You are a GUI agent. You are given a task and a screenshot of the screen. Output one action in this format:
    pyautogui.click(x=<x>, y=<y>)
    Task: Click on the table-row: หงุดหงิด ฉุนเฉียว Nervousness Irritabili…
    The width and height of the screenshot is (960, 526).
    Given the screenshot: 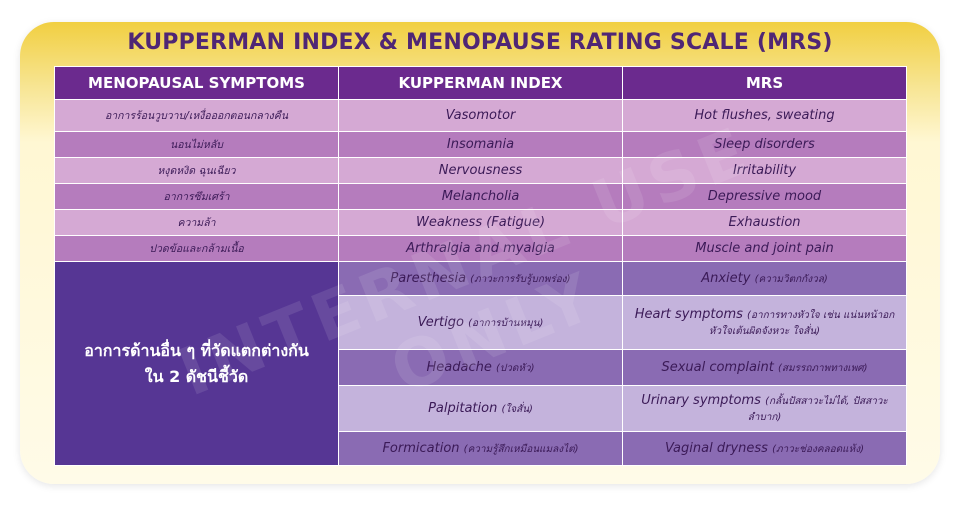 What is the action you would take?
    pyautogui.click(x=480, y=170)
    